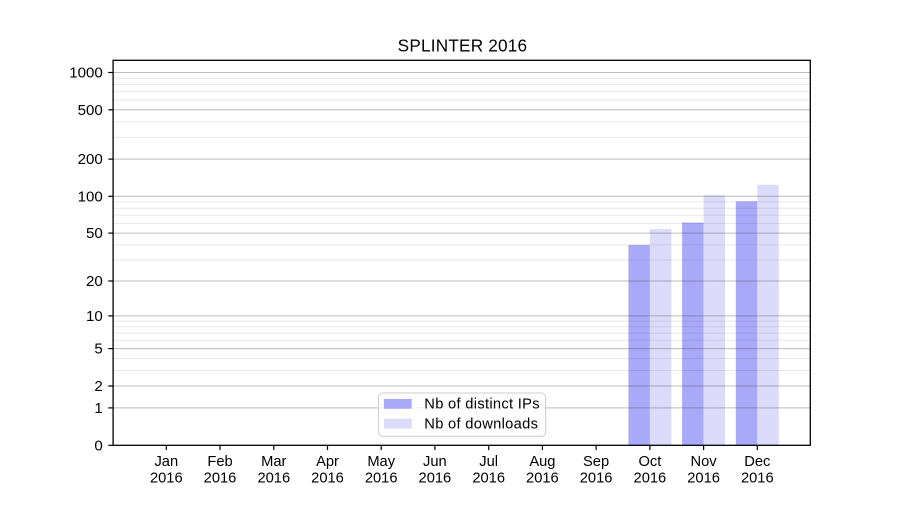  I want to click on svg-text: Jul, so click(488, 462).